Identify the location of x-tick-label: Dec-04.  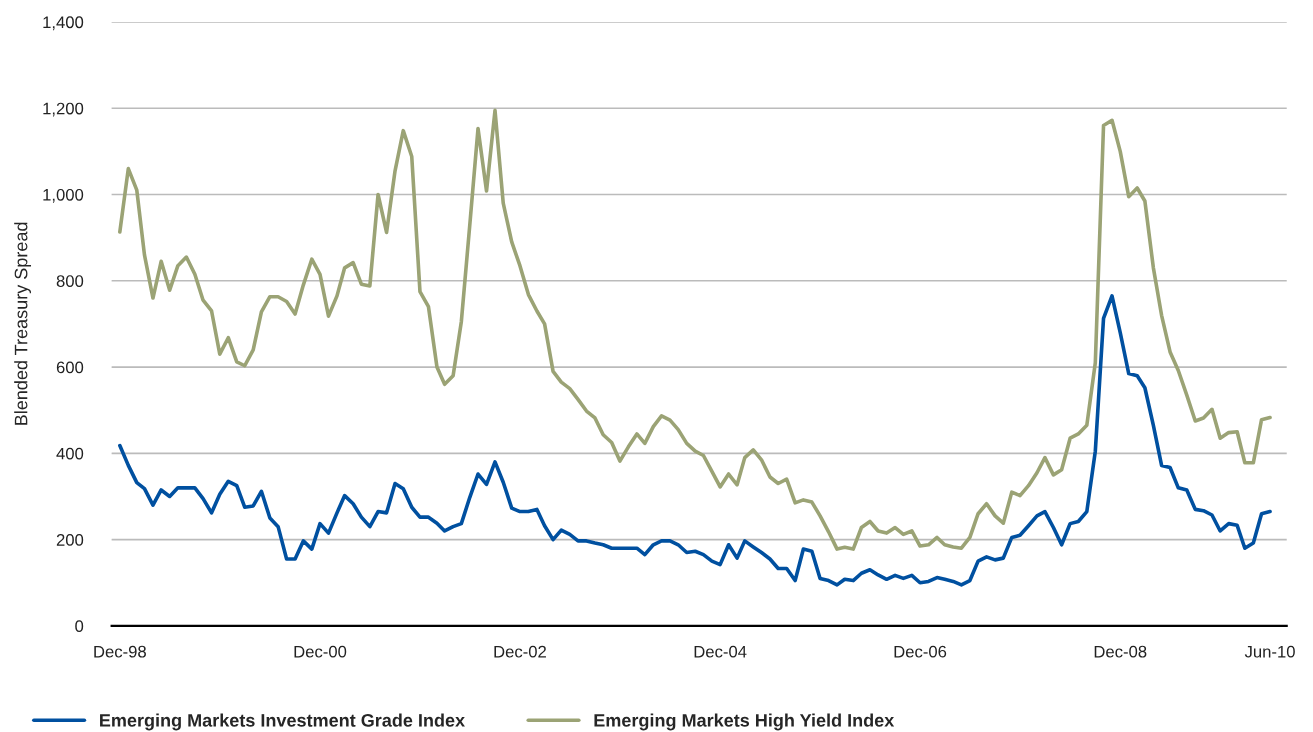
(720, 651).